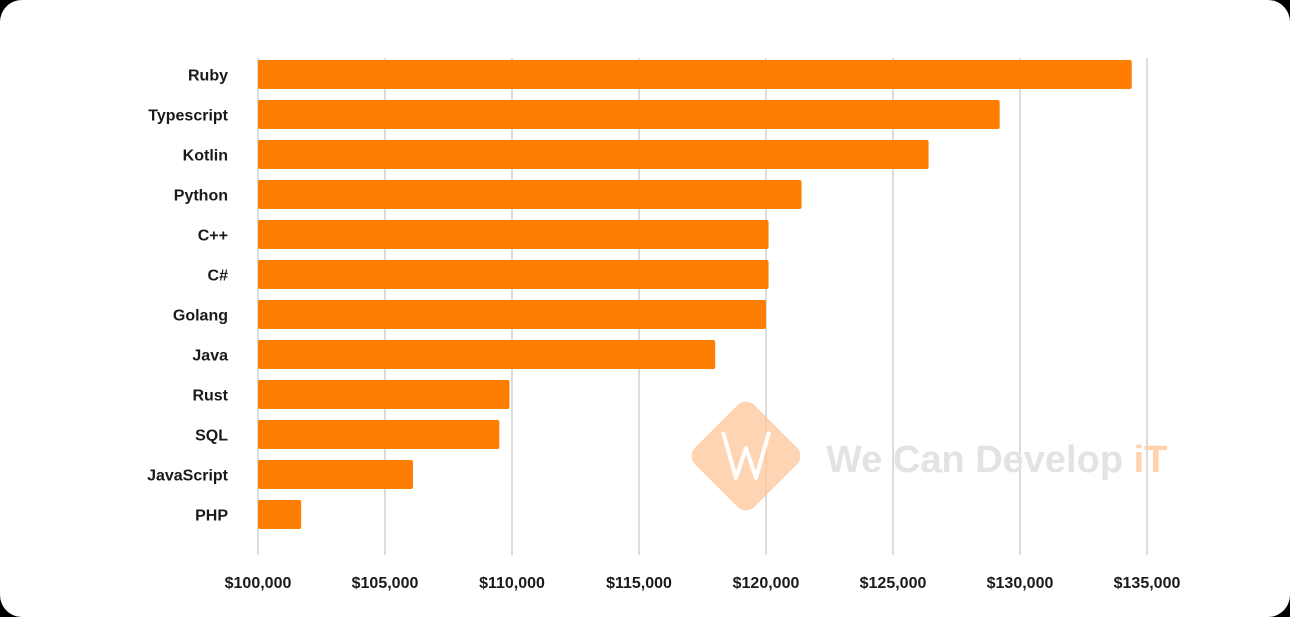 The image size is (1290, 617). What do you see at coordinates (893, 583) in the screenshot?
I see `x-tick-label: $125,000` at bounding box center [893, 583].